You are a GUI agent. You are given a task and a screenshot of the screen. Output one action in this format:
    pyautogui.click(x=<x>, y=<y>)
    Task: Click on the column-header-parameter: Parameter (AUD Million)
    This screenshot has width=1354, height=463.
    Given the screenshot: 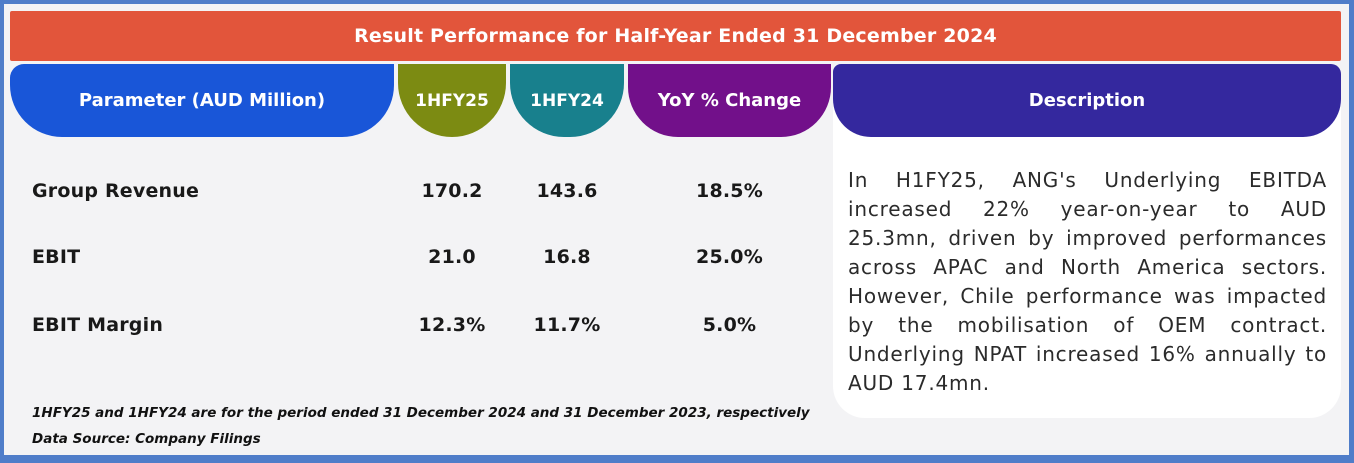 What is the action you would take?
    pyautogui.click(x=202, y=100)
    